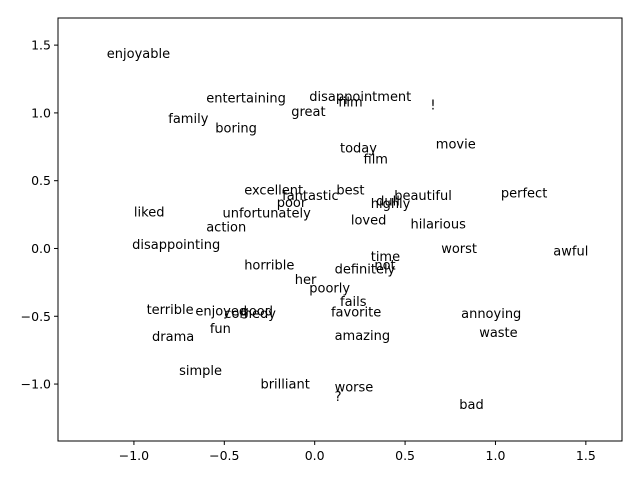 This screenshot has height=480, width=640. Describe the element at coordinates (36, 384) in the screenshot. I see `y-tick-label: −1.0` at that location.